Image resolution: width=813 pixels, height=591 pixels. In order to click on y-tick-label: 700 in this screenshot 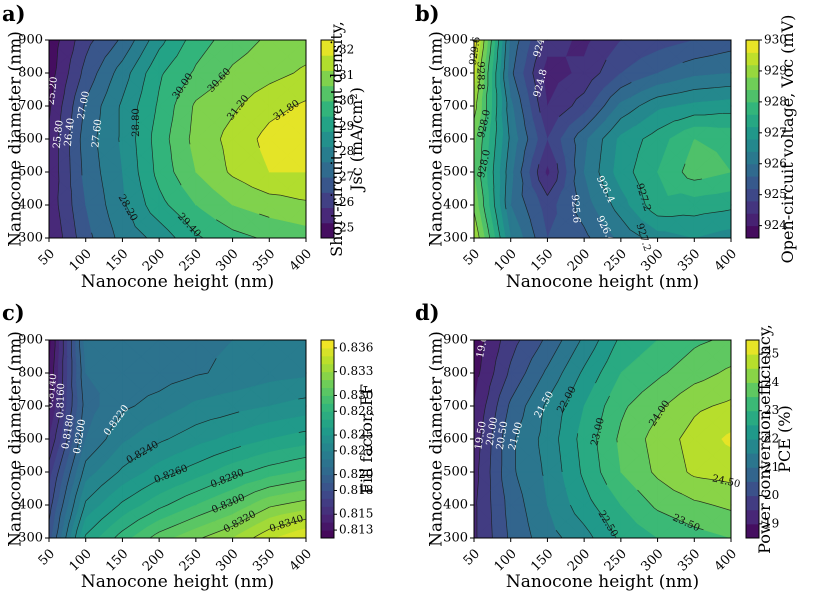, I will do `click(30, 106)`.